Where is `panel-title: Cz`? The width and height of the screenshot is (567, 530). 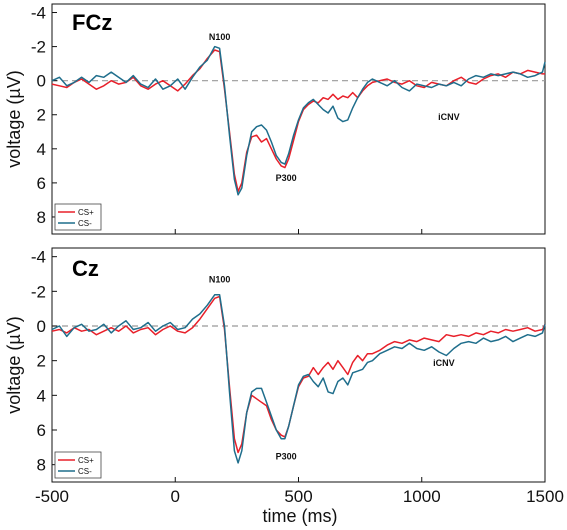 panel-title: Cz is located at coordinates (85, 268).